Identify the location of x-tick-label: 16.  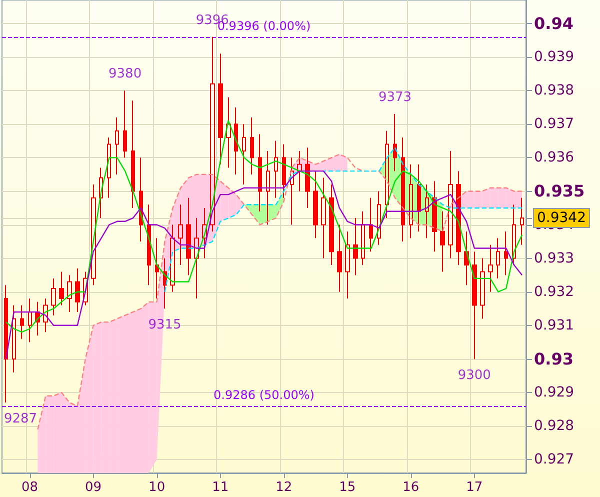
(411, 487).